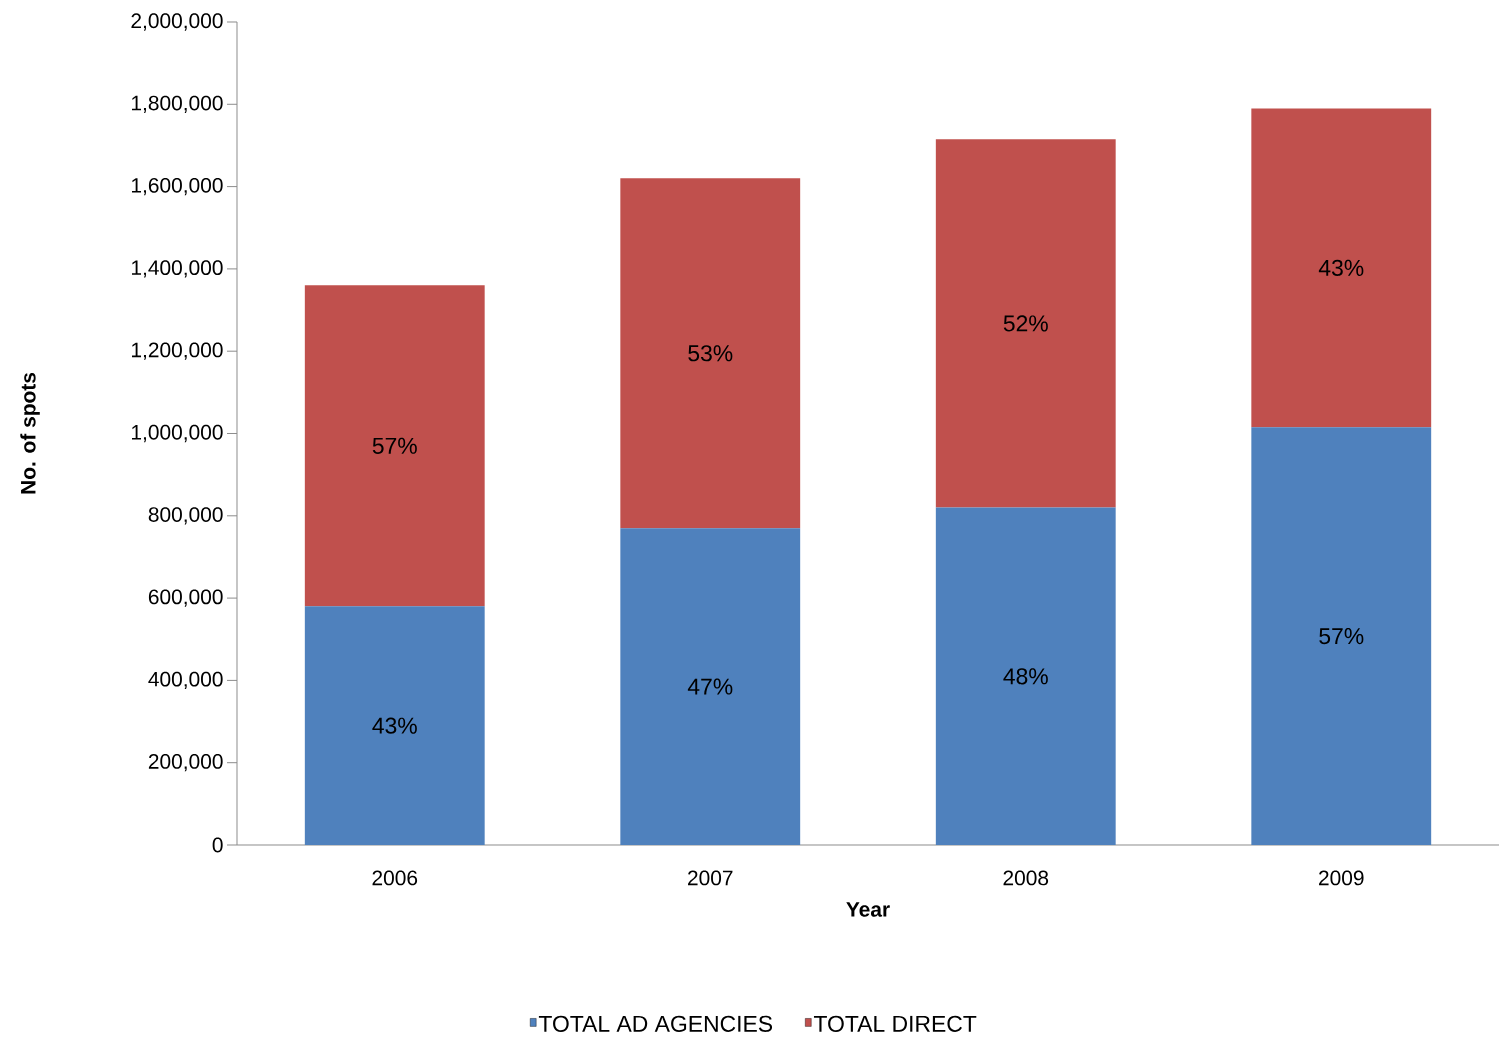 The width and height of the screenshot is (1499, 1041). What do you see at coordinates (177, 351) in the screenshot?
I see `y-tick-label: 1,200,000` at bounding box center [177, 351].